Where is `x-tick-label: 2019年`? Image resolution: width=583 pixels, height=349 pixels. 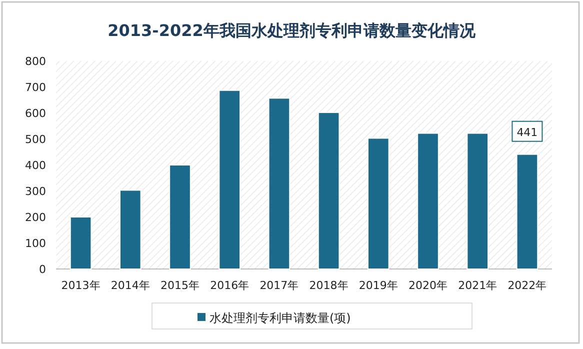
x-tick-label: 2019年 is located at coordinates (378, 285).